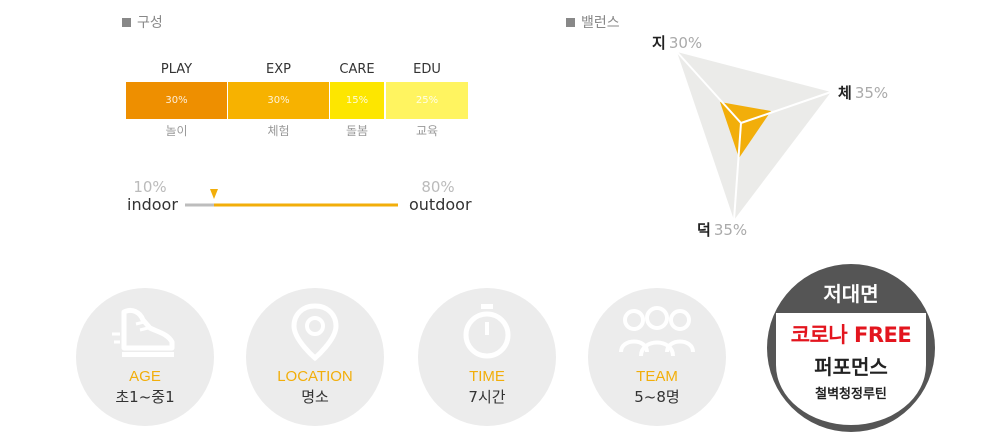 The image size is (1000, 440). I want to click on segment-sub-care: 돌봄, so click(357, 131).